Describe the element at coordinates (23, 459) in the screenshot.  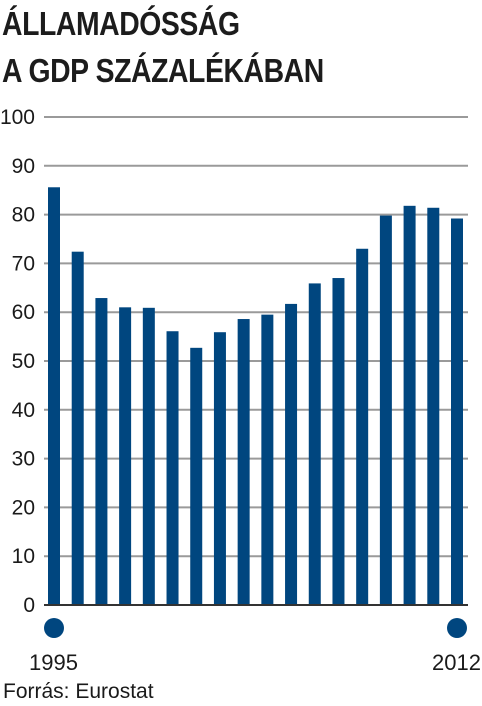
I see `y-tick-label: 30` at that location.